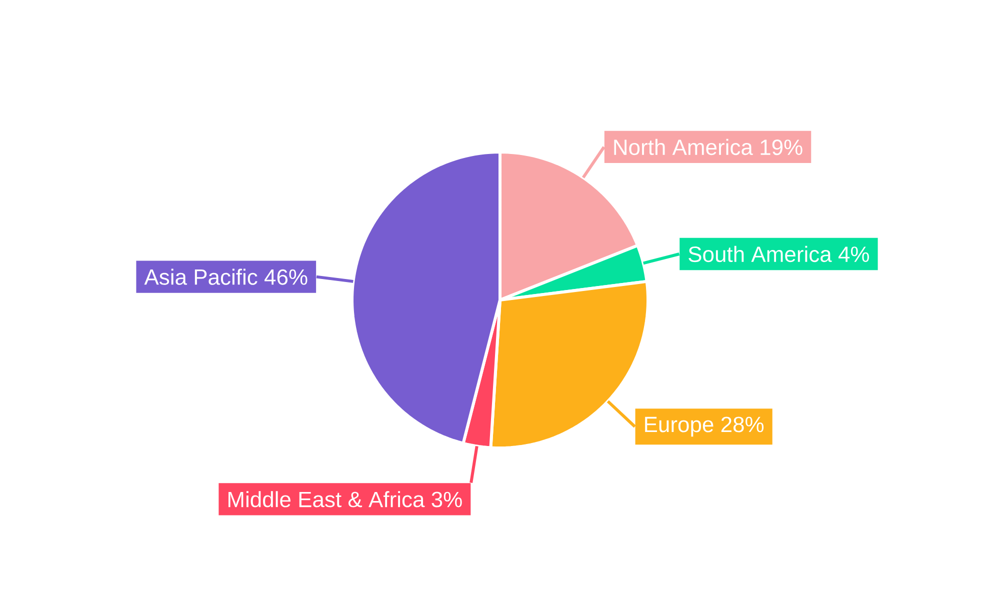  Describe the element at coordinates (201, 276) in the screenshot. I see `slice-label: Asia Pacific` at that location.